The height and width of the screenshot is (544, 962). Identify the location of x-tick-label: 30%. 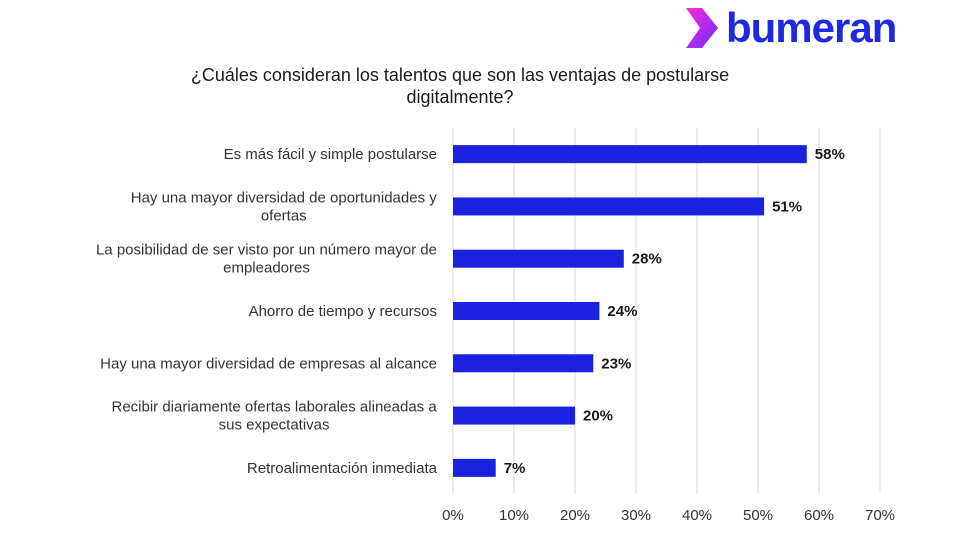
(636, 515).